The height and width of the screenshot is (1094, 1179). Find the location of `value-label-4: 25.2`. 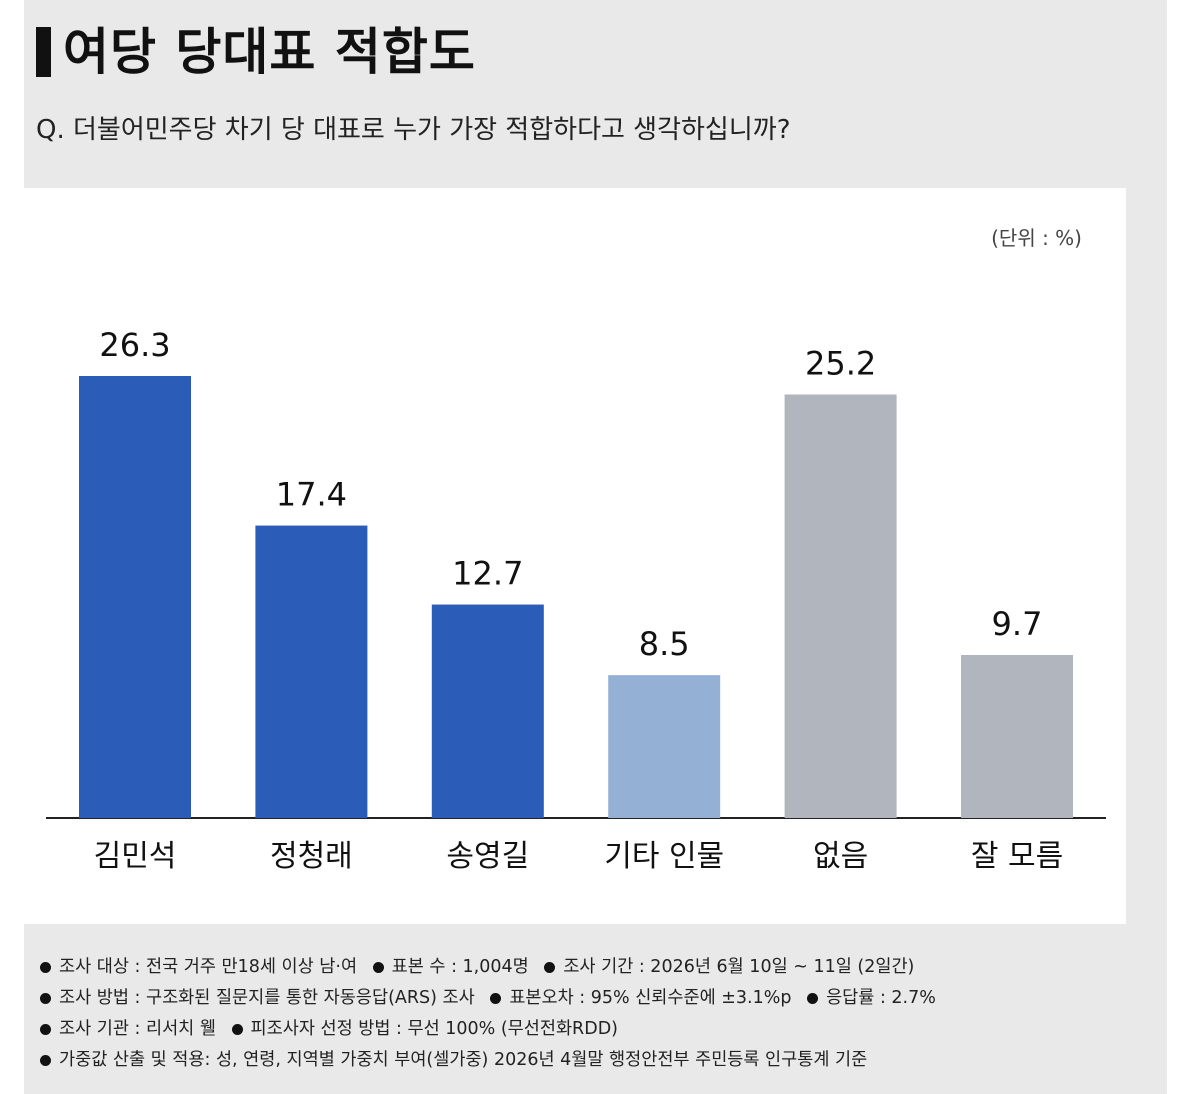

value-label-4: 25.2 is located at coordinates (840, 363).